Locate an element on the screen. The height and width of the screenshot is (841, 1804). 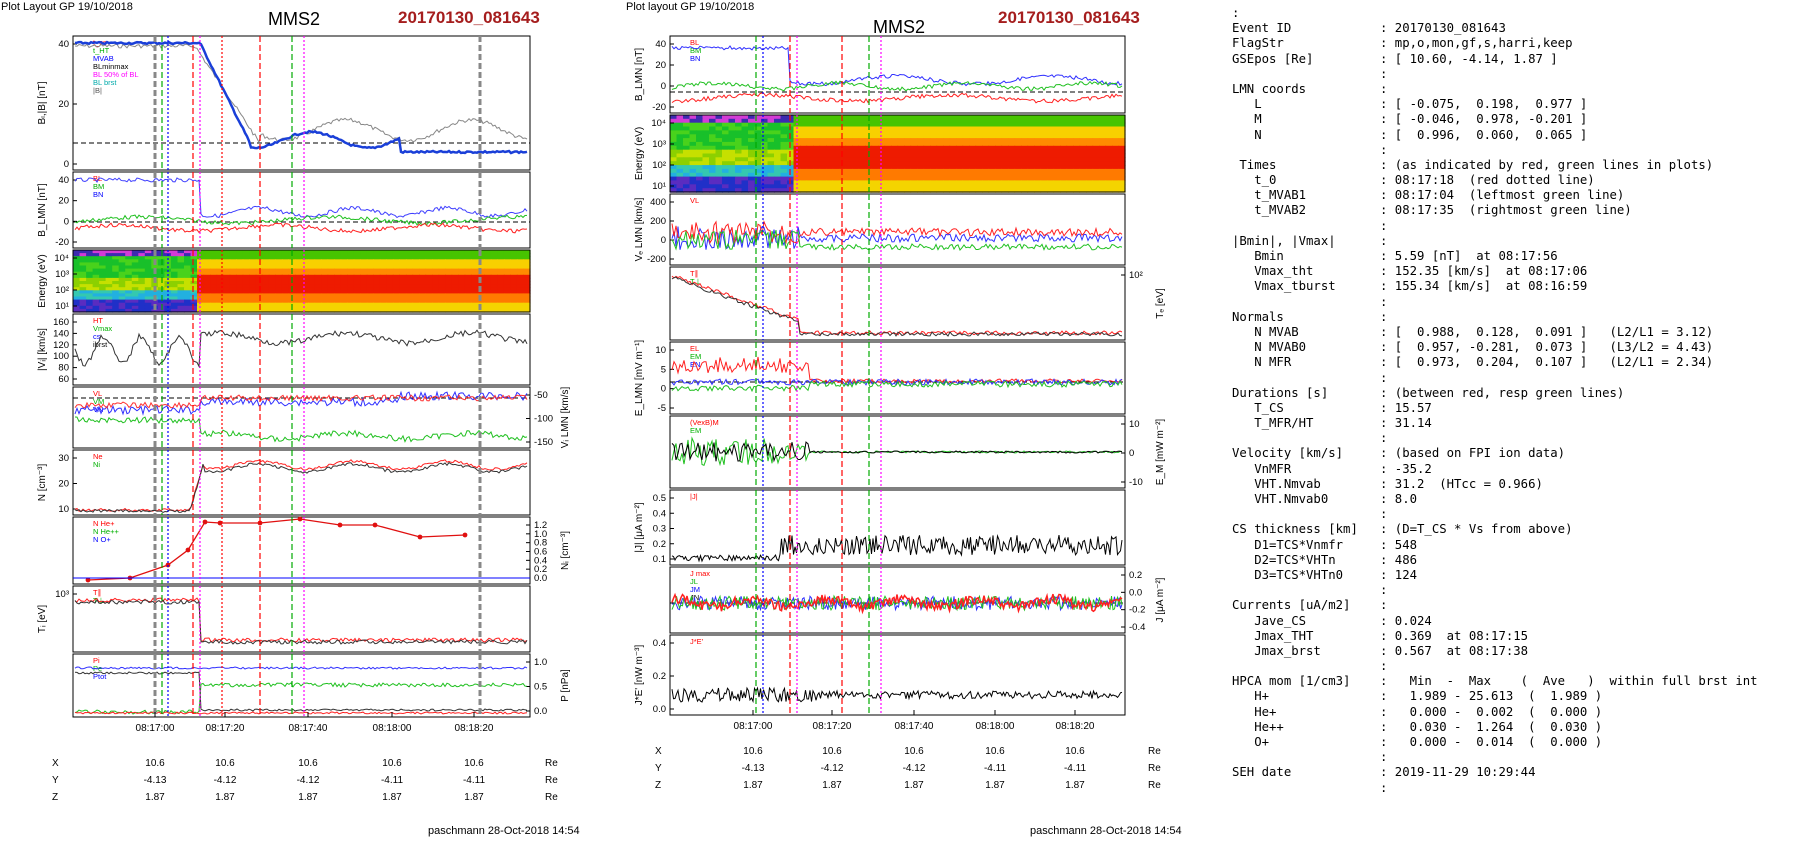
info-row: L: [ -0.075, 0.198, 0.977 ] is located at coordinates (1512, 104).